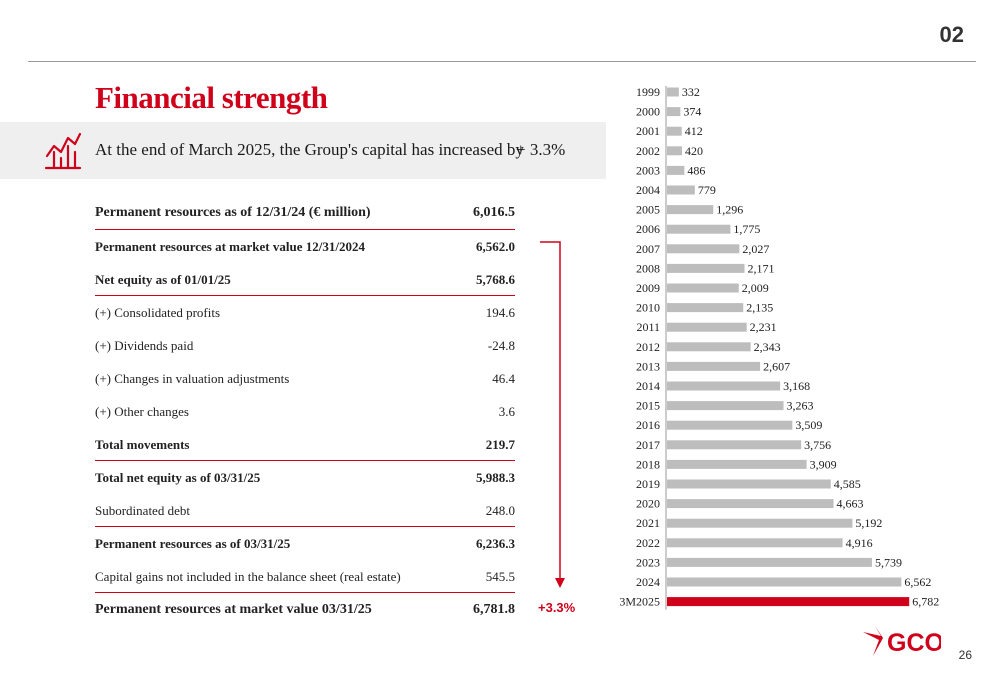  Describe the element at coordinates (305, 444) in the screenshot. I see `table-row: Total movements 219.7` at that location.